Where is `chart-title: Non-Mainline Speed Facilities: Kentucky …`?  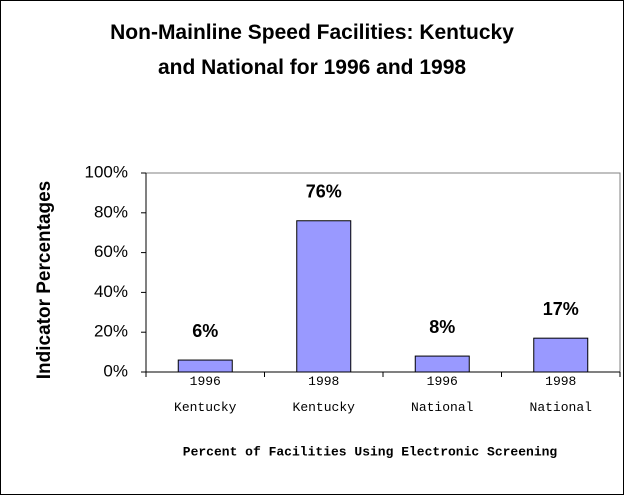 chart-title: Non-Mainline Speed Facilities: Kentucky … is located at coordinates (312, 50).